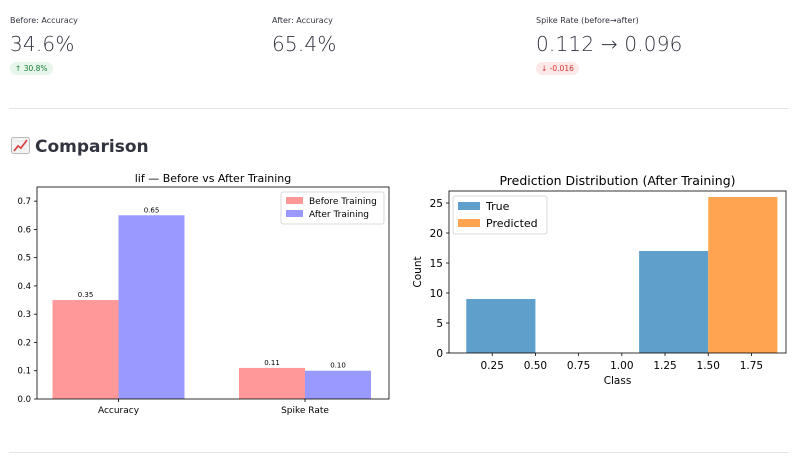  Describe the element at coordinates (332, 208) in the screenshot. I see `legend-box` at that location.